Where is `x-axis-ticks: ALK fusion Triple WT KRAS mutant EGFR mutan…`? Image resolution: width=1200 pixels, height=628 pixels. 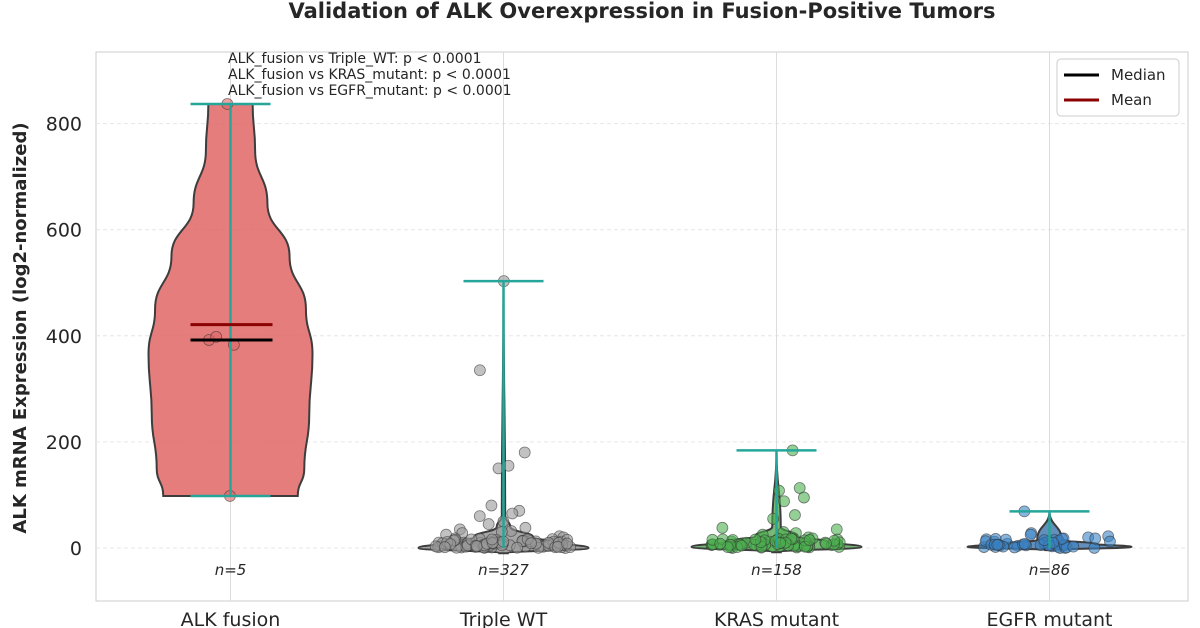
x-axis-ticks: ALK fusion Triple WT KRAS mutant EGFR mutan… is located at coordinates (647, 618).